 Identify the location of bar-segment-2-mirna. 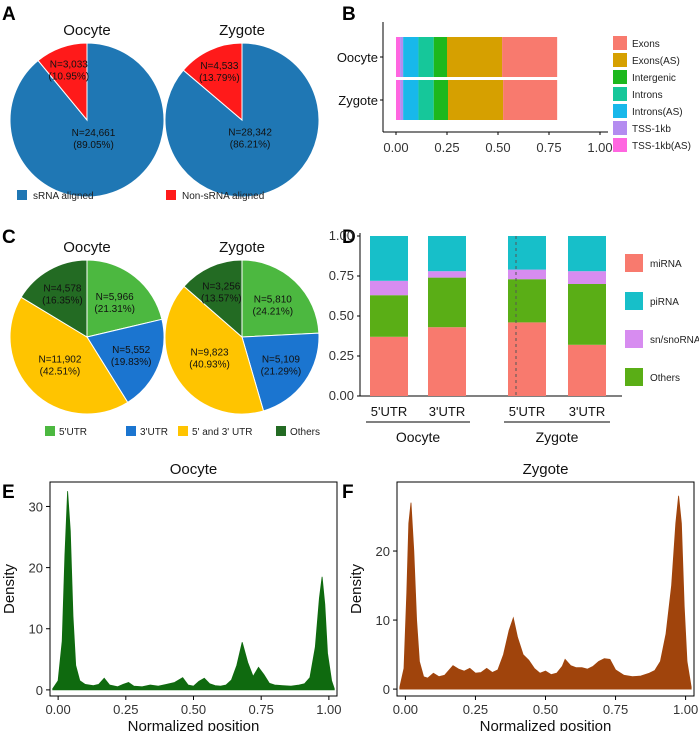
(527, 359).